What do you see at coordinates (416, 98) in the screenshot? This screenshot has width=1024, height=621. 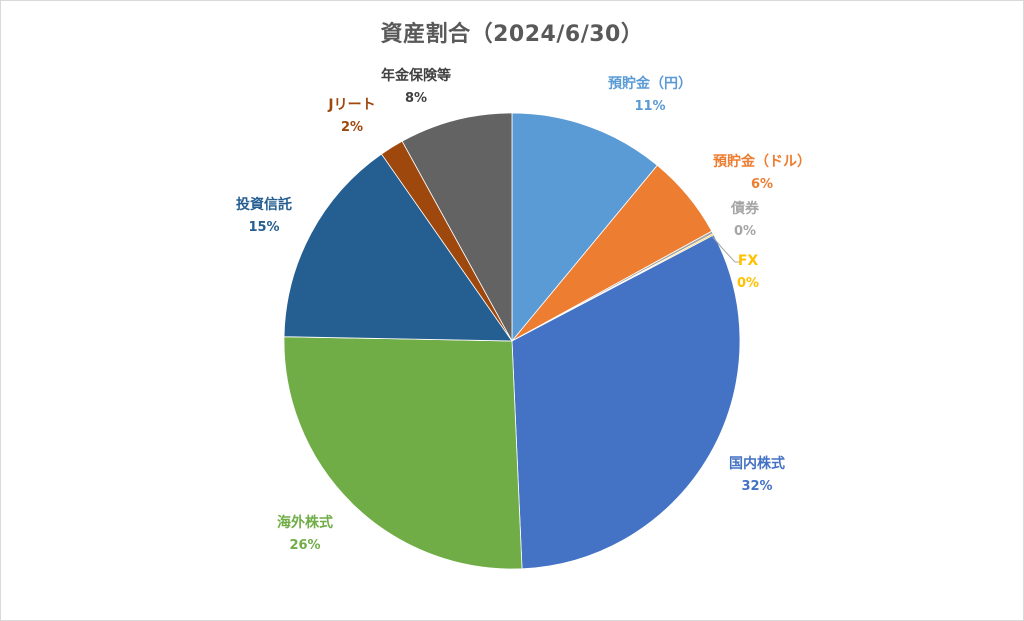 I see `slice-percent-8: 8%` at bounding box center [416, 98].